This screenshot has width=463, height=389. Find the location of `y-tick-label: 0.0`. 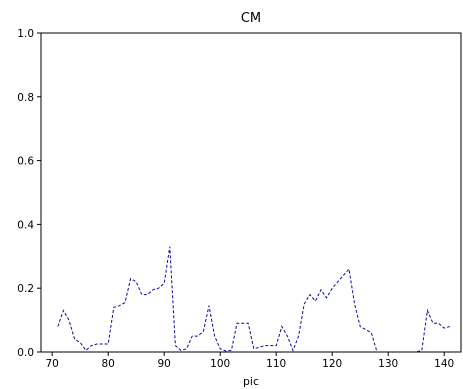

y-tick-label: 0.0 is located at coordinates (25, 353).